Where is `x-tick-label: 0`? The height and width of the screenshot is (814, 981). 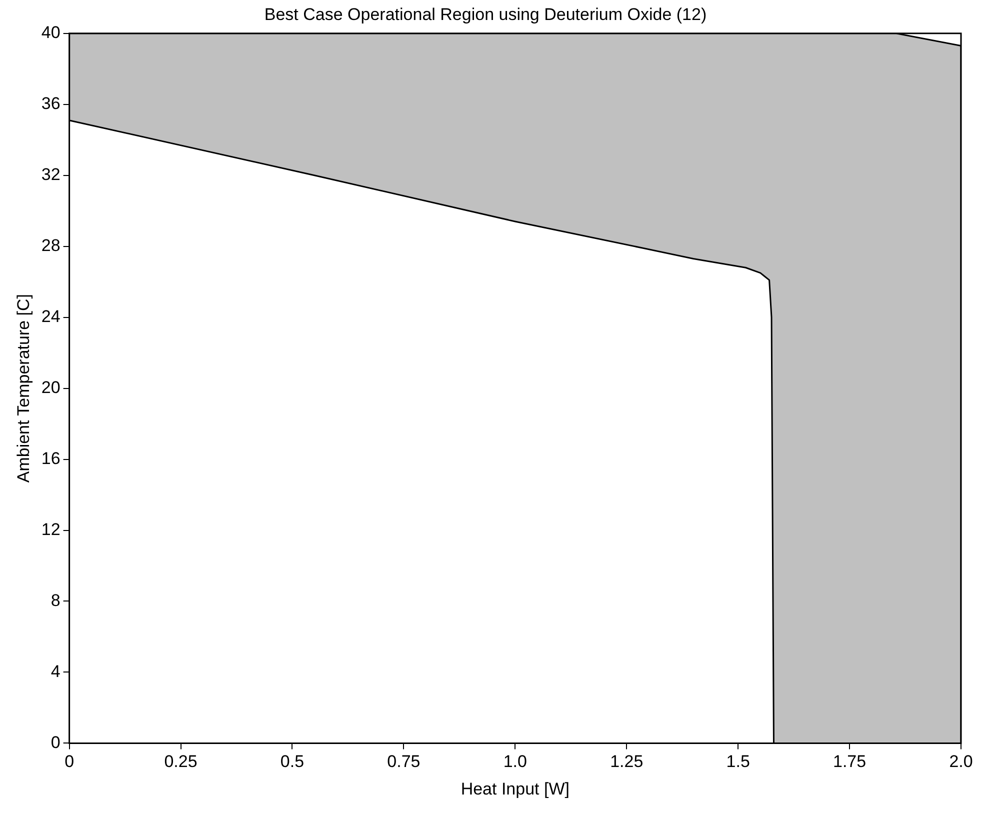 x-tick-label: 0 is located at coordinates (69, 762).